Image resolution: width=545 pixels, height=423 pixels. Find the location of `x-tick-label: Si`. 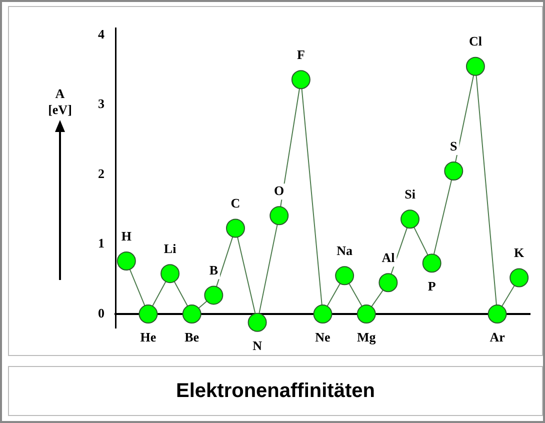

x-tick-label: Si is located at coordinates (410, 194).